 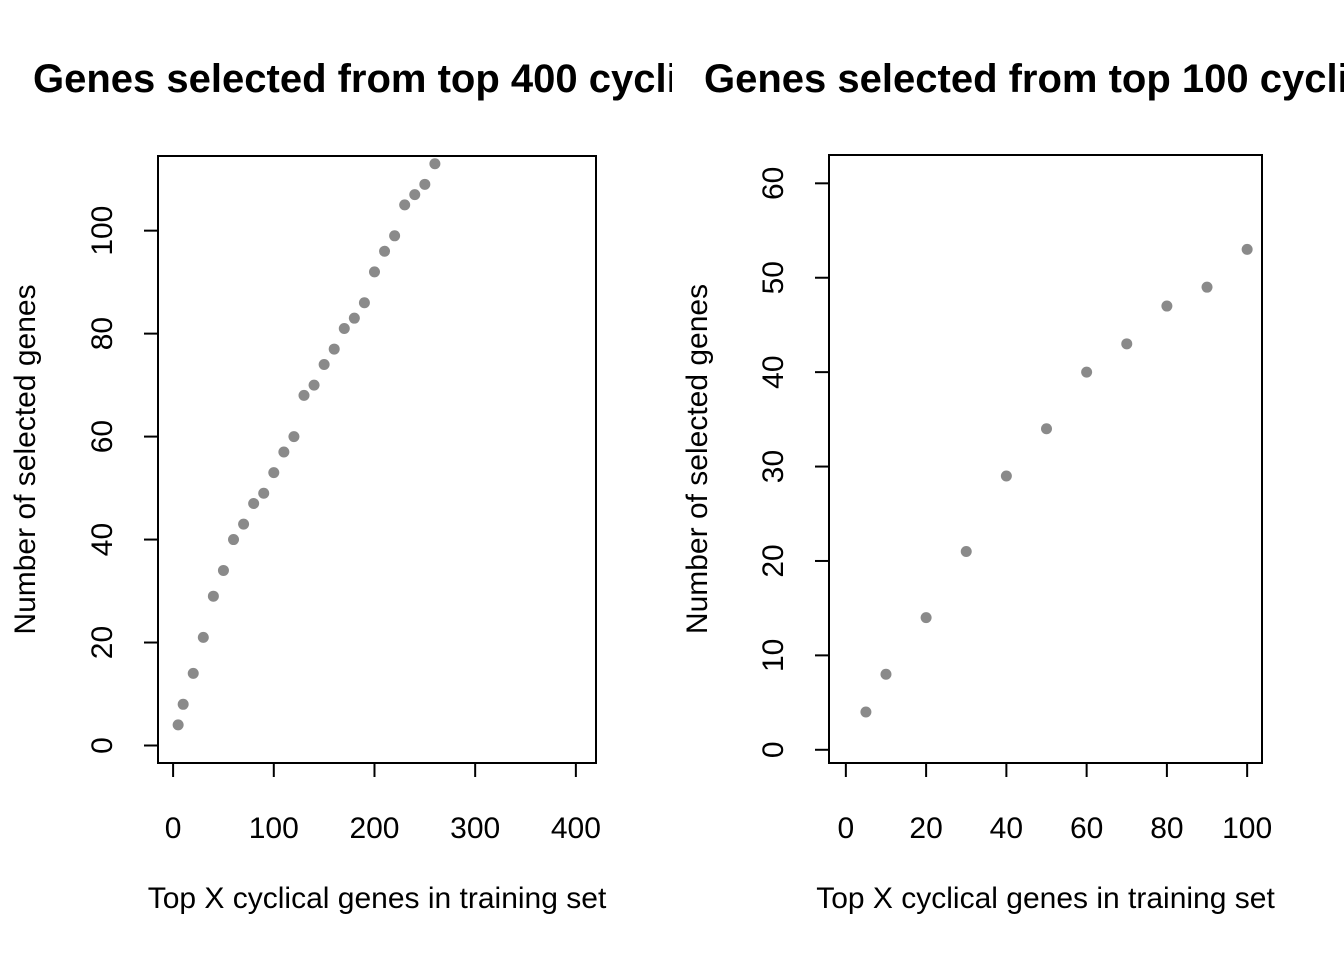 I want to click on x-tick-label: 400, so click(x=576, y=828).